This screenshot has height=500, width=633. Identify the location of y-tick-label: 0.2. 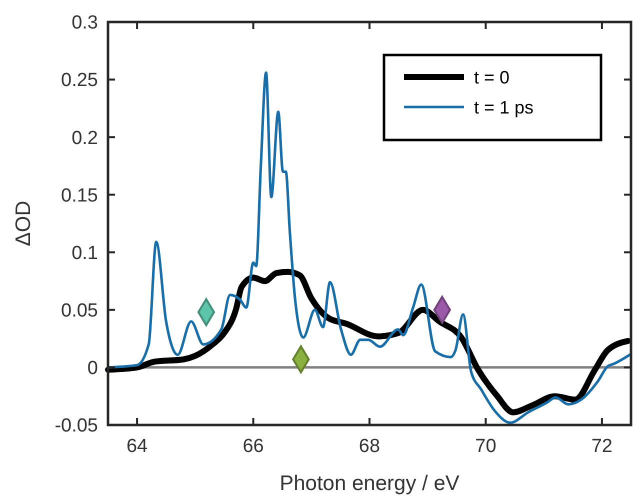
(85, 138).